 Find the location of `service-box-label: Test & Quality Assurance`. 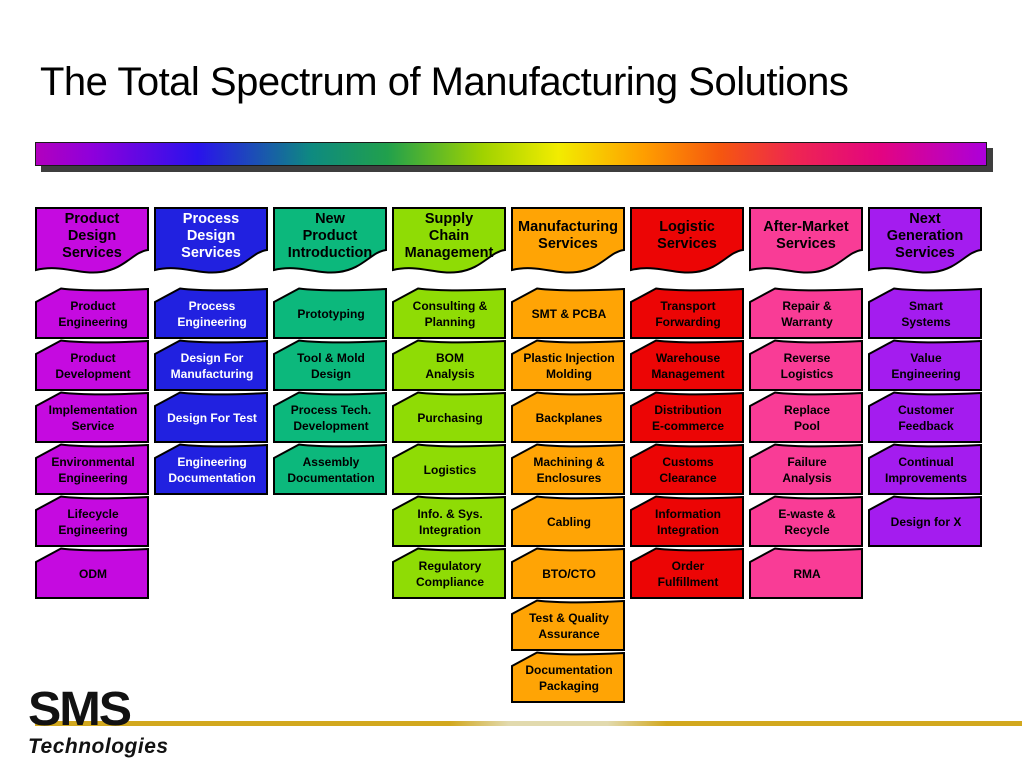

service-box-label: Test & Quality Assurance is located at coordinates (569, 626).